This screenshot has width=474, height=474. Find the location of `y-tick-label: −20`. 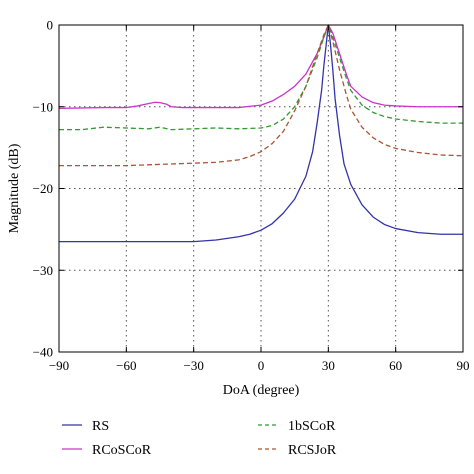

y-tick-label: −20 is located at coordinates (43, 188).